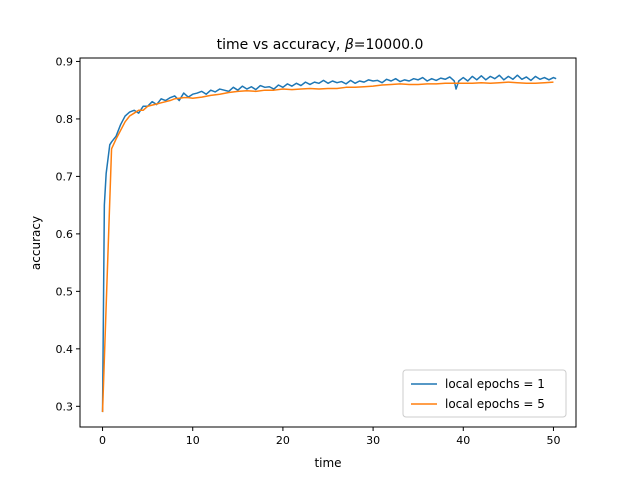  What do you see at coordinates (193, 440) in the screenshot?
I see `x-tick-label: 10` at bounding box center [193, 440].